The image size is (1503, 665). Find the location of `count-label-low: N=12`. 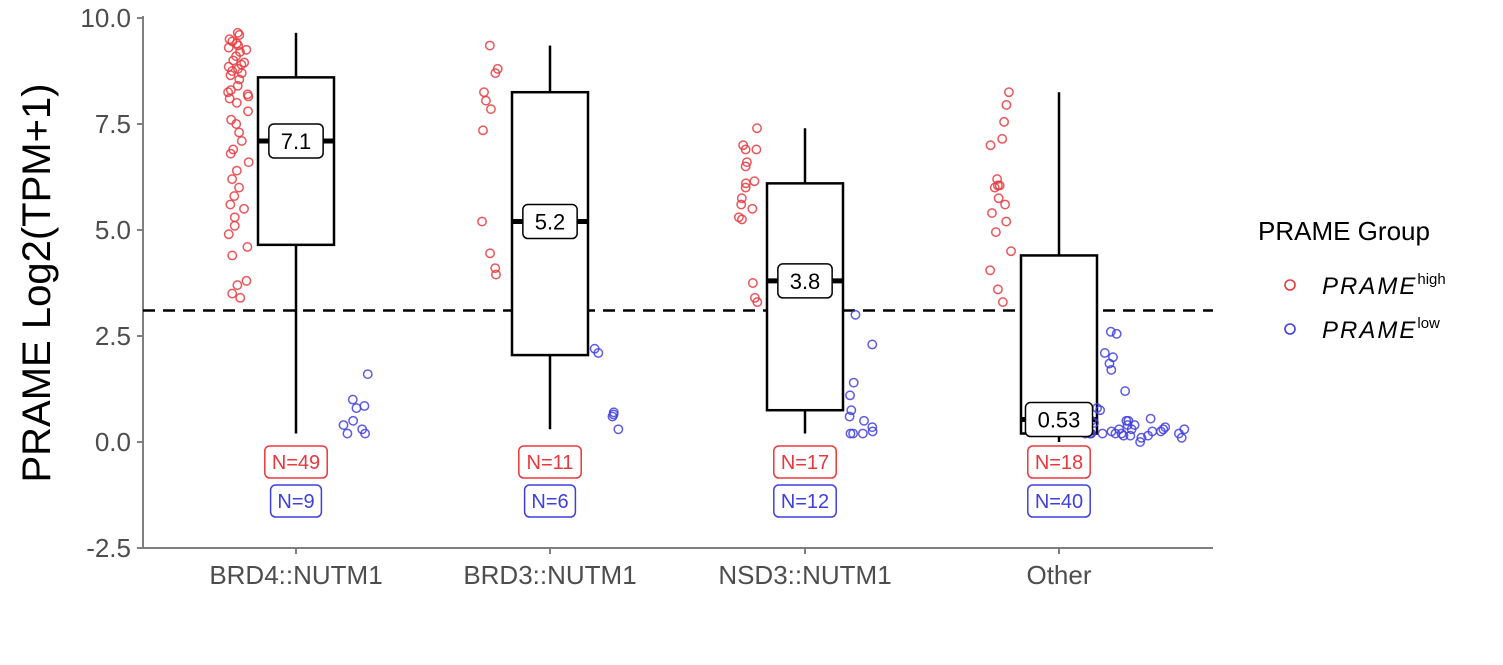

count-label-low: N=12 is located at coordinates (805, 502).